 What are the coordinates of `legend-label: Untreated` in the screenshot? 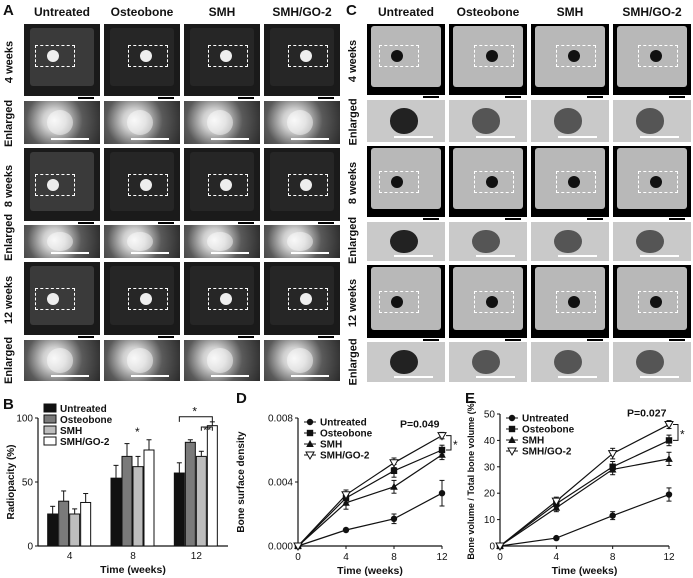 It's located at (545, 419).